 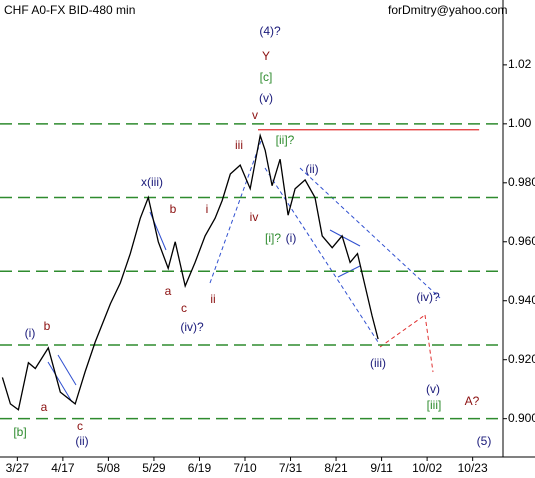 I want to click on wave-label: [c], so click(x=266, y=77).